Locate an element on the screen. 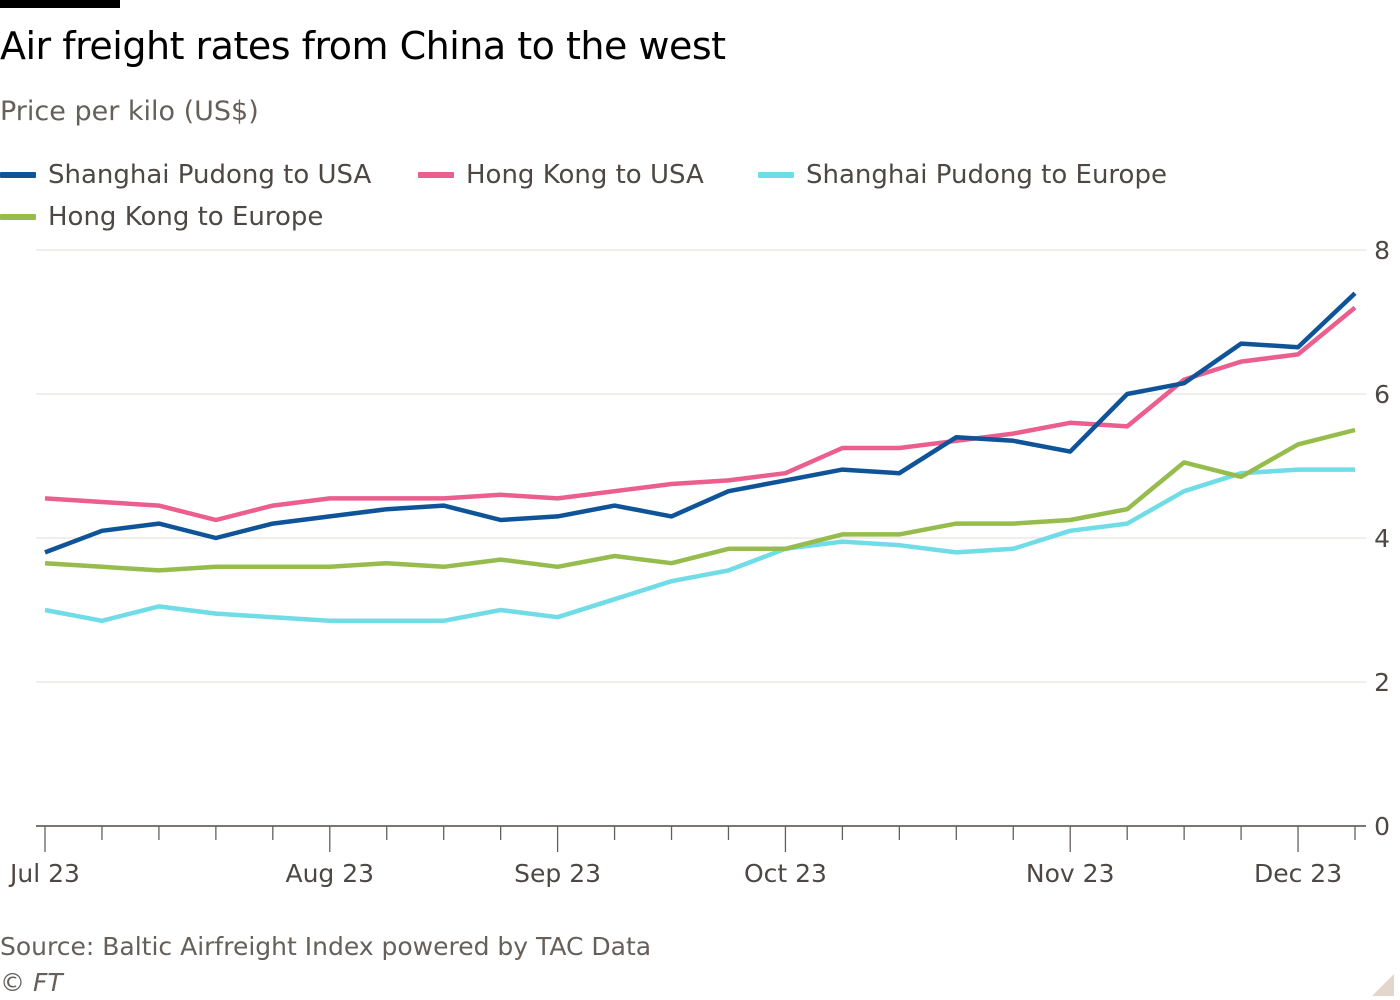 The height and width of the screenshot is (1000, 1400). x-tick-label: Nov 23 is located at coordinates (1070, 873).